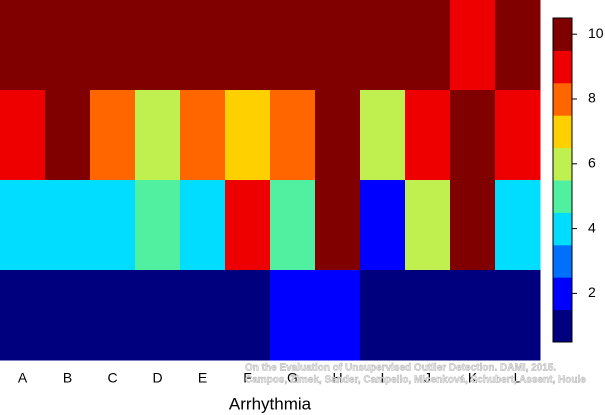  Describe the element at coordinates (157, 378) in the screenshot. I see `x-tick-label: D` at that location.